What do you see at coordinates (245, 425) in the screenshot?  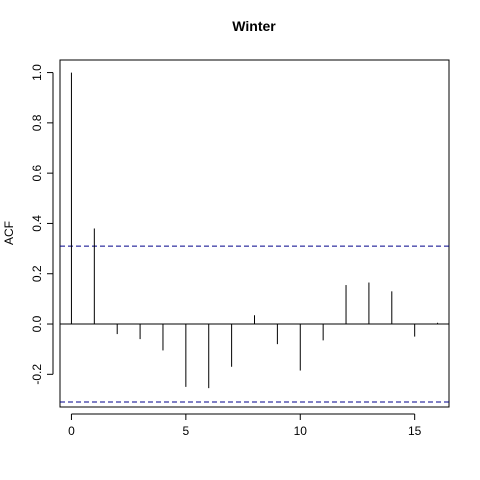 I see `x-axis: 0 5 10 15` at bounding box center [245, 425].